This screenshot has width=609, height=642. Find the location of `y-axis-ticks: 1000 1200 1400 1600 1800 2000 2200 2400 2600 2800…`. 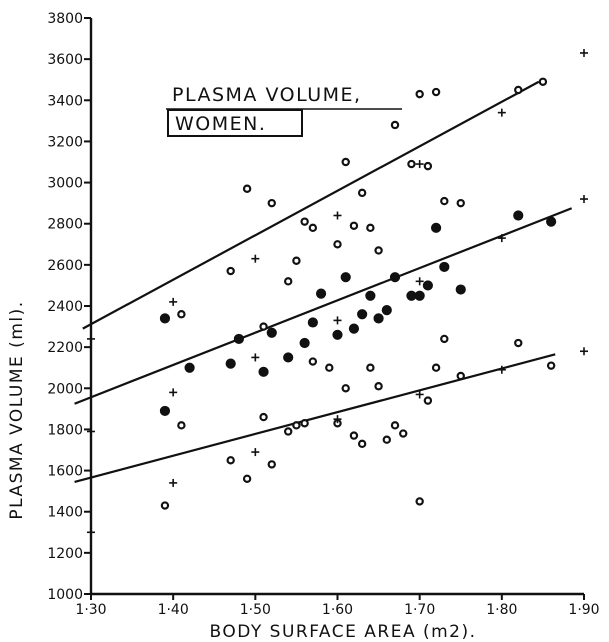

y-axis-ticks: 1000 1200 1400 1600 1800 2000 2200 2400 2600 2800… is located at coordinates (69, 307).